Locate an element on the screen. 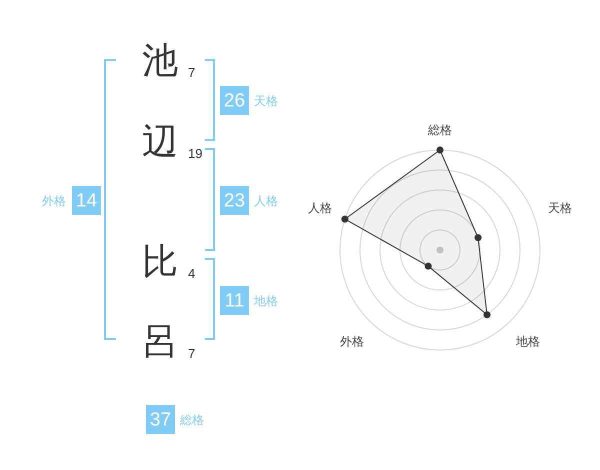 This screenshot has height=470, width=600. radar-axis-label: 外格 is located at coordinates (352, 341).